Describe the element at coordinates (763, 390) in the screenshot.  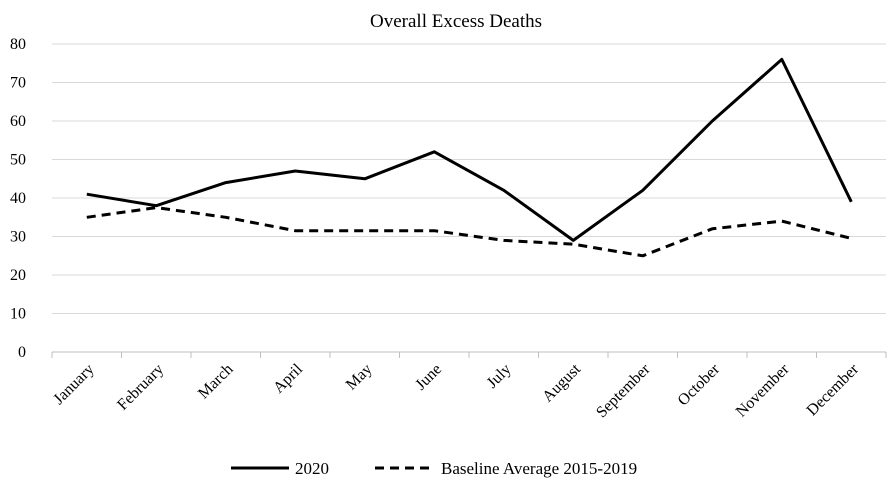
I see `x-tick-label: November` at that location.